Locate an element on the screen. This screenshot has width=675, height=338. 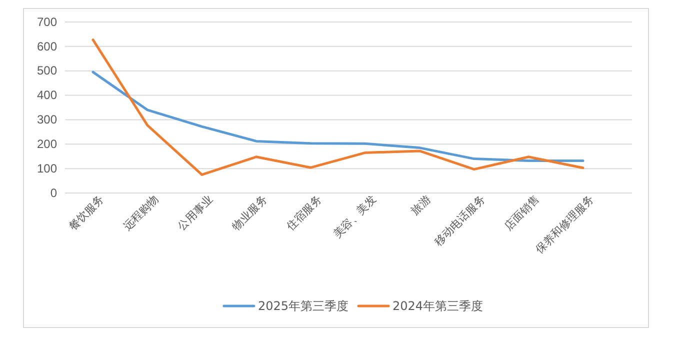
y-tick-label: 500 is located at coordinates (47, 71).